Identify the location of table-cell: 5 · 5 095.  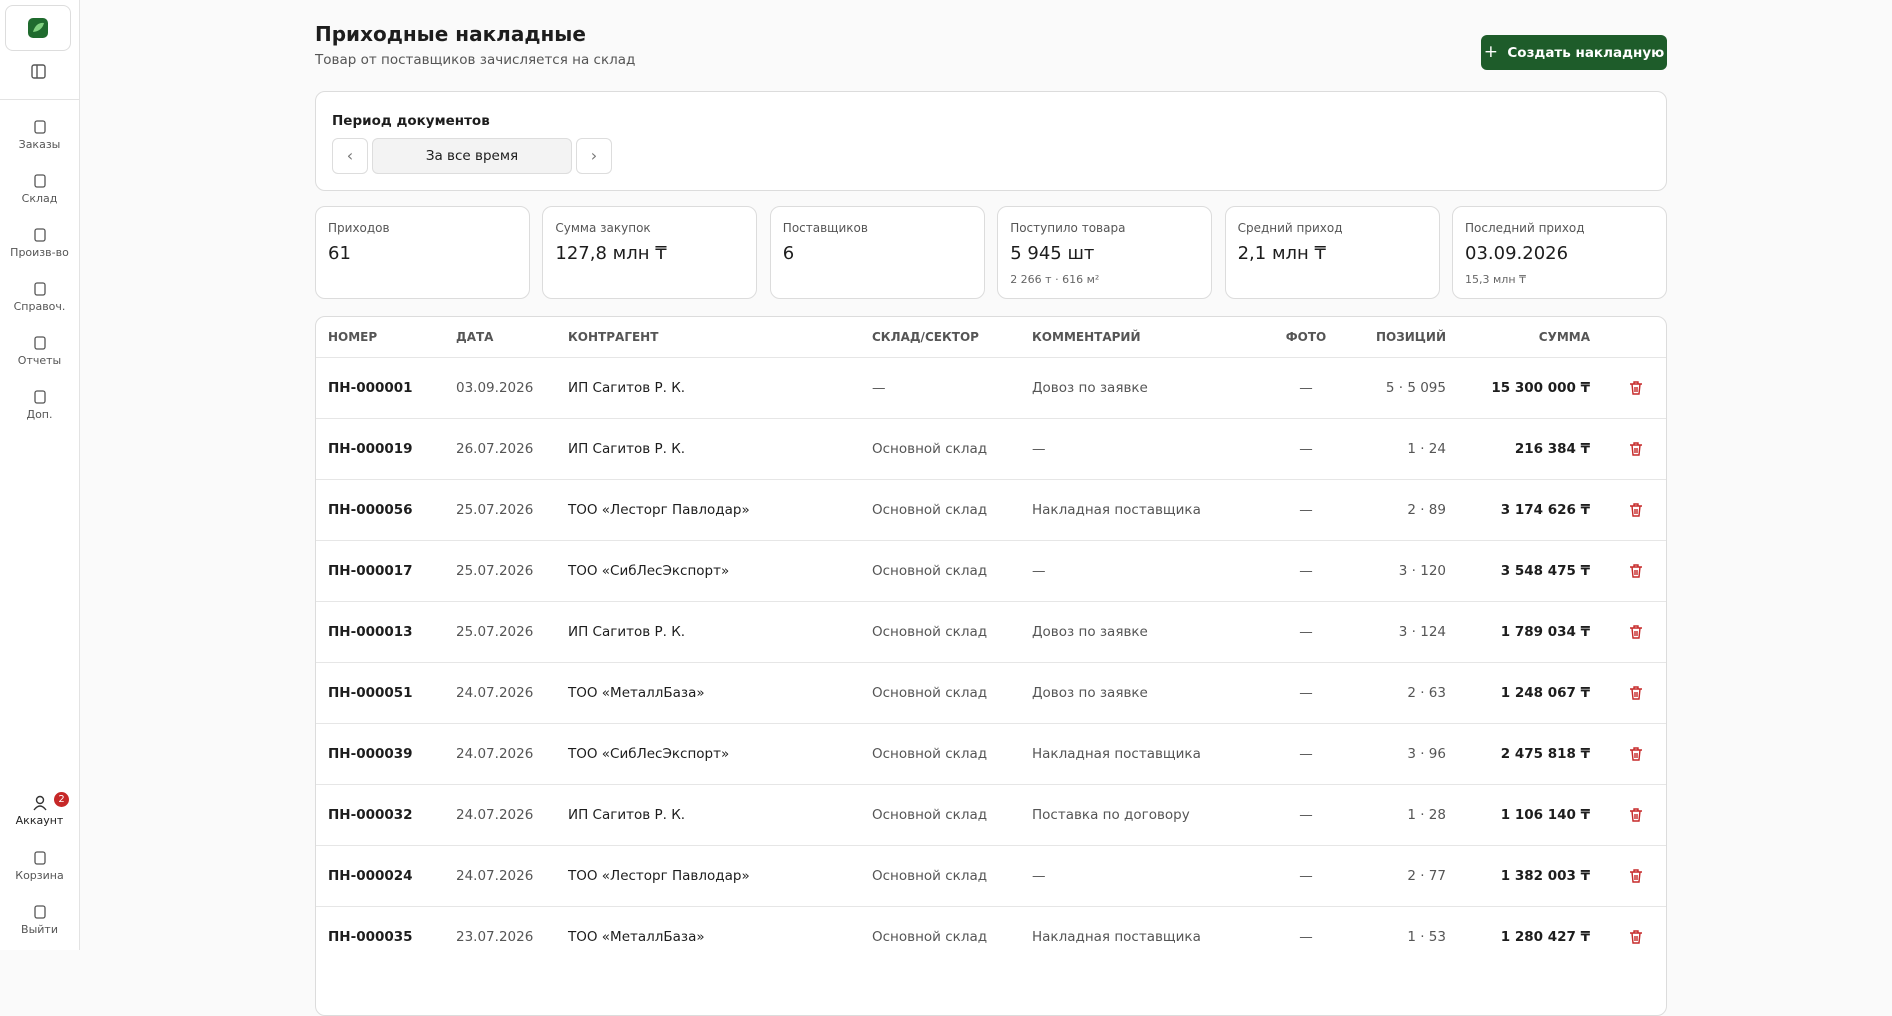
(1415, 388).